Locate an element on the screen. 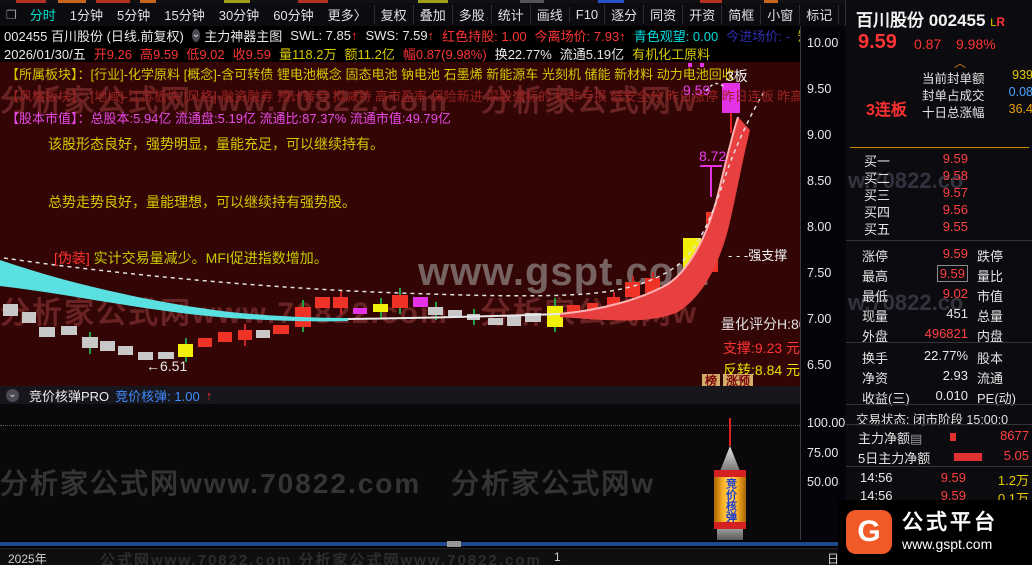 Image resolution: width=1032 pixels, height=565 pixels. menu-xiaochuang: 小窗 is located at coordinates (779, 14).